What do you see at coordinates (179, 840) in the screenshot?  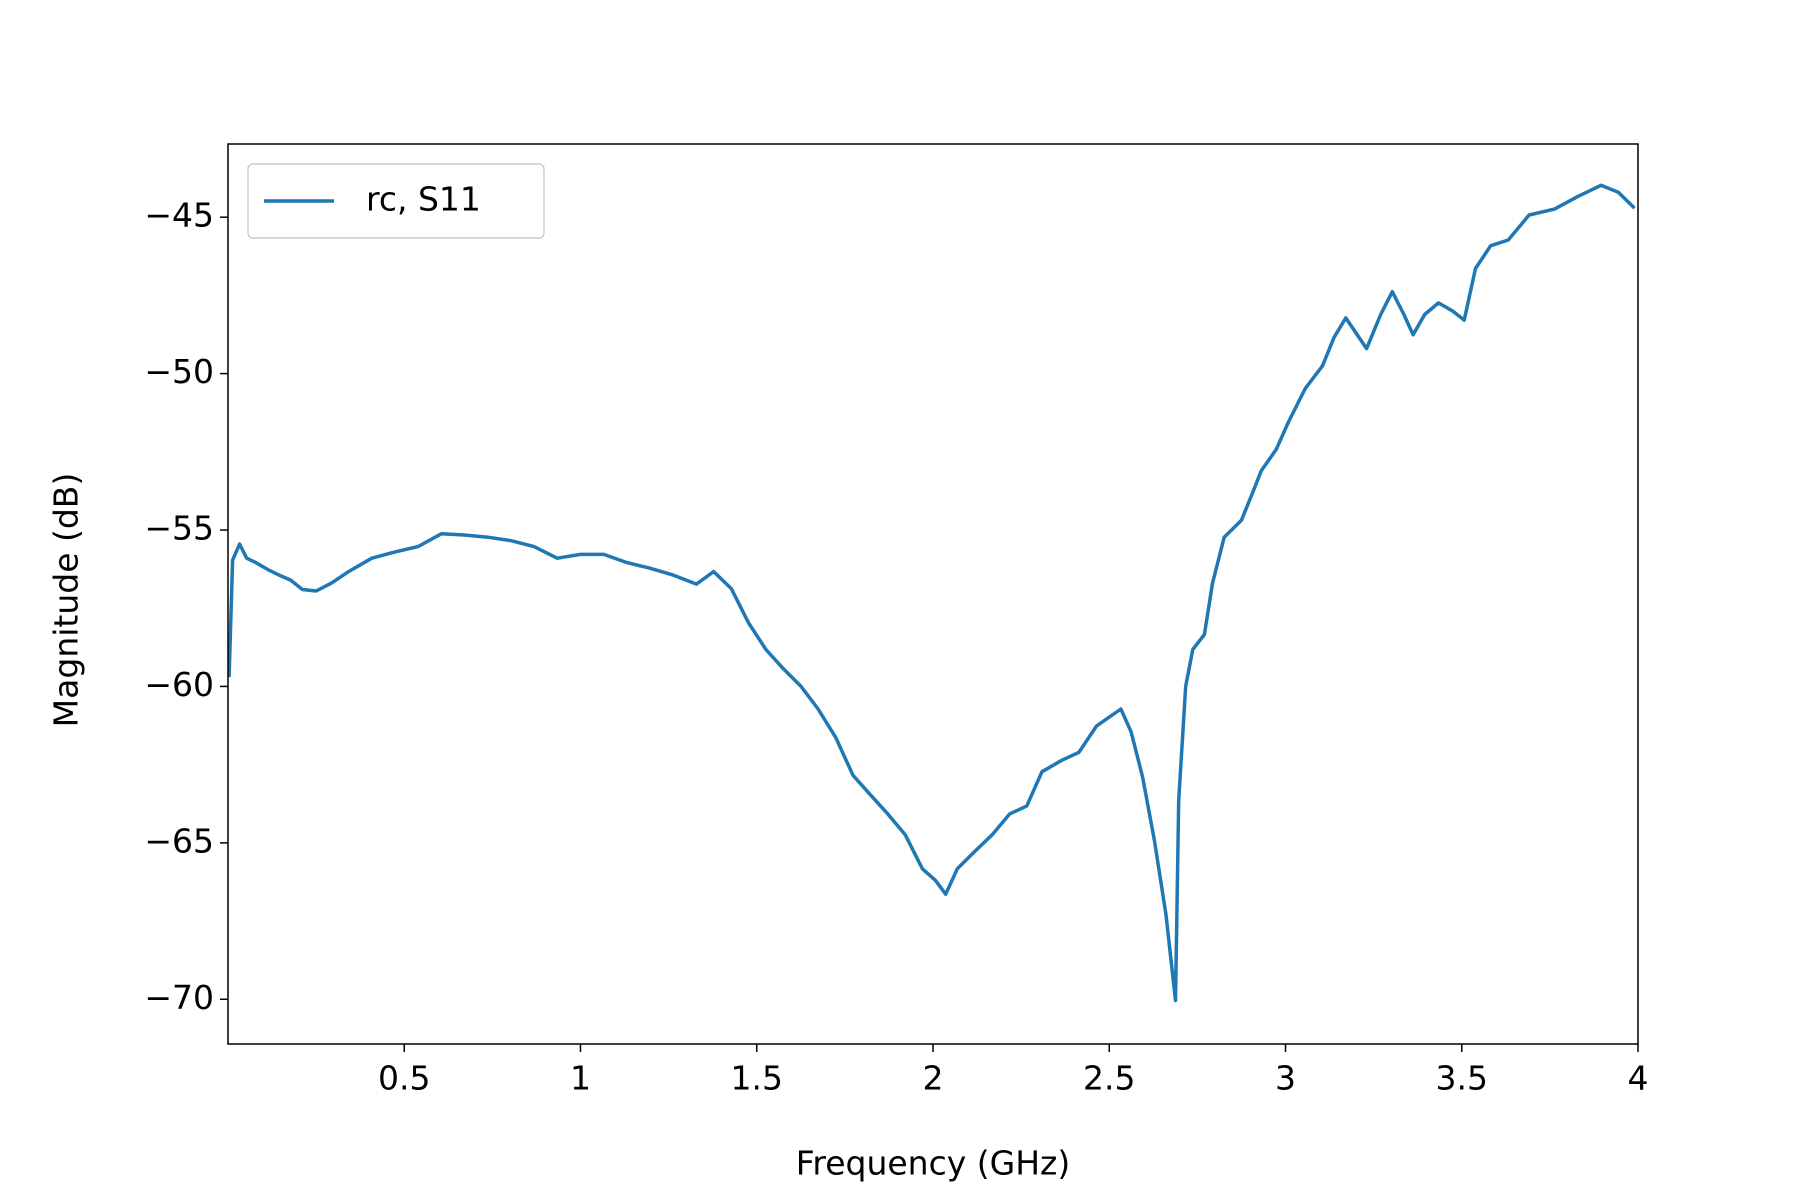 I see `y-tick-label: −65` at bounding box center [179, 840].